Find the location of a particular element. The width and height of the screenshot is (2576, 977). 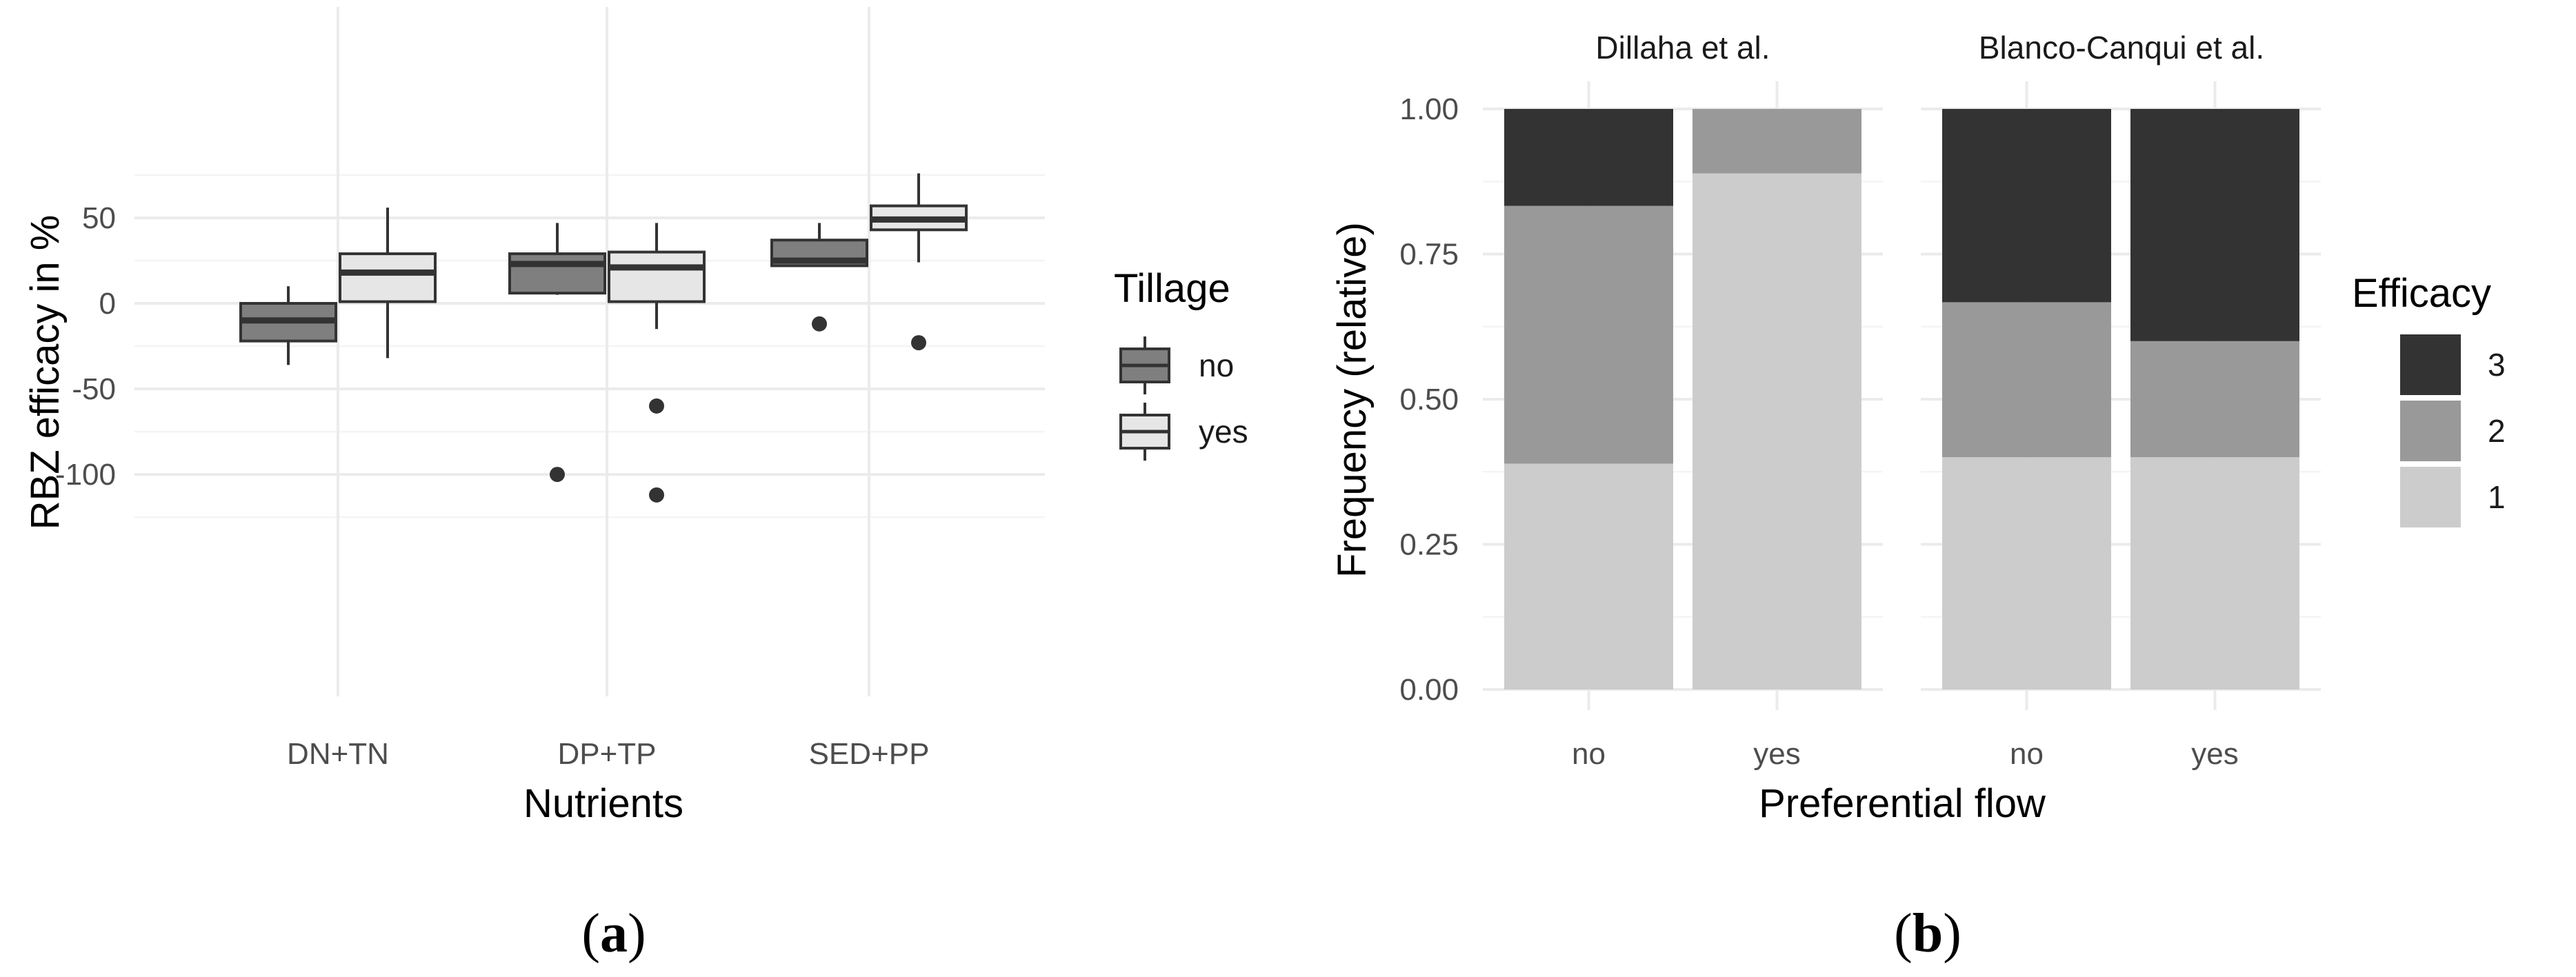

panel-b-y-ticks: 0.00 0.25 0.50 0.75 1.00 is located at coordinates (1429, 399).